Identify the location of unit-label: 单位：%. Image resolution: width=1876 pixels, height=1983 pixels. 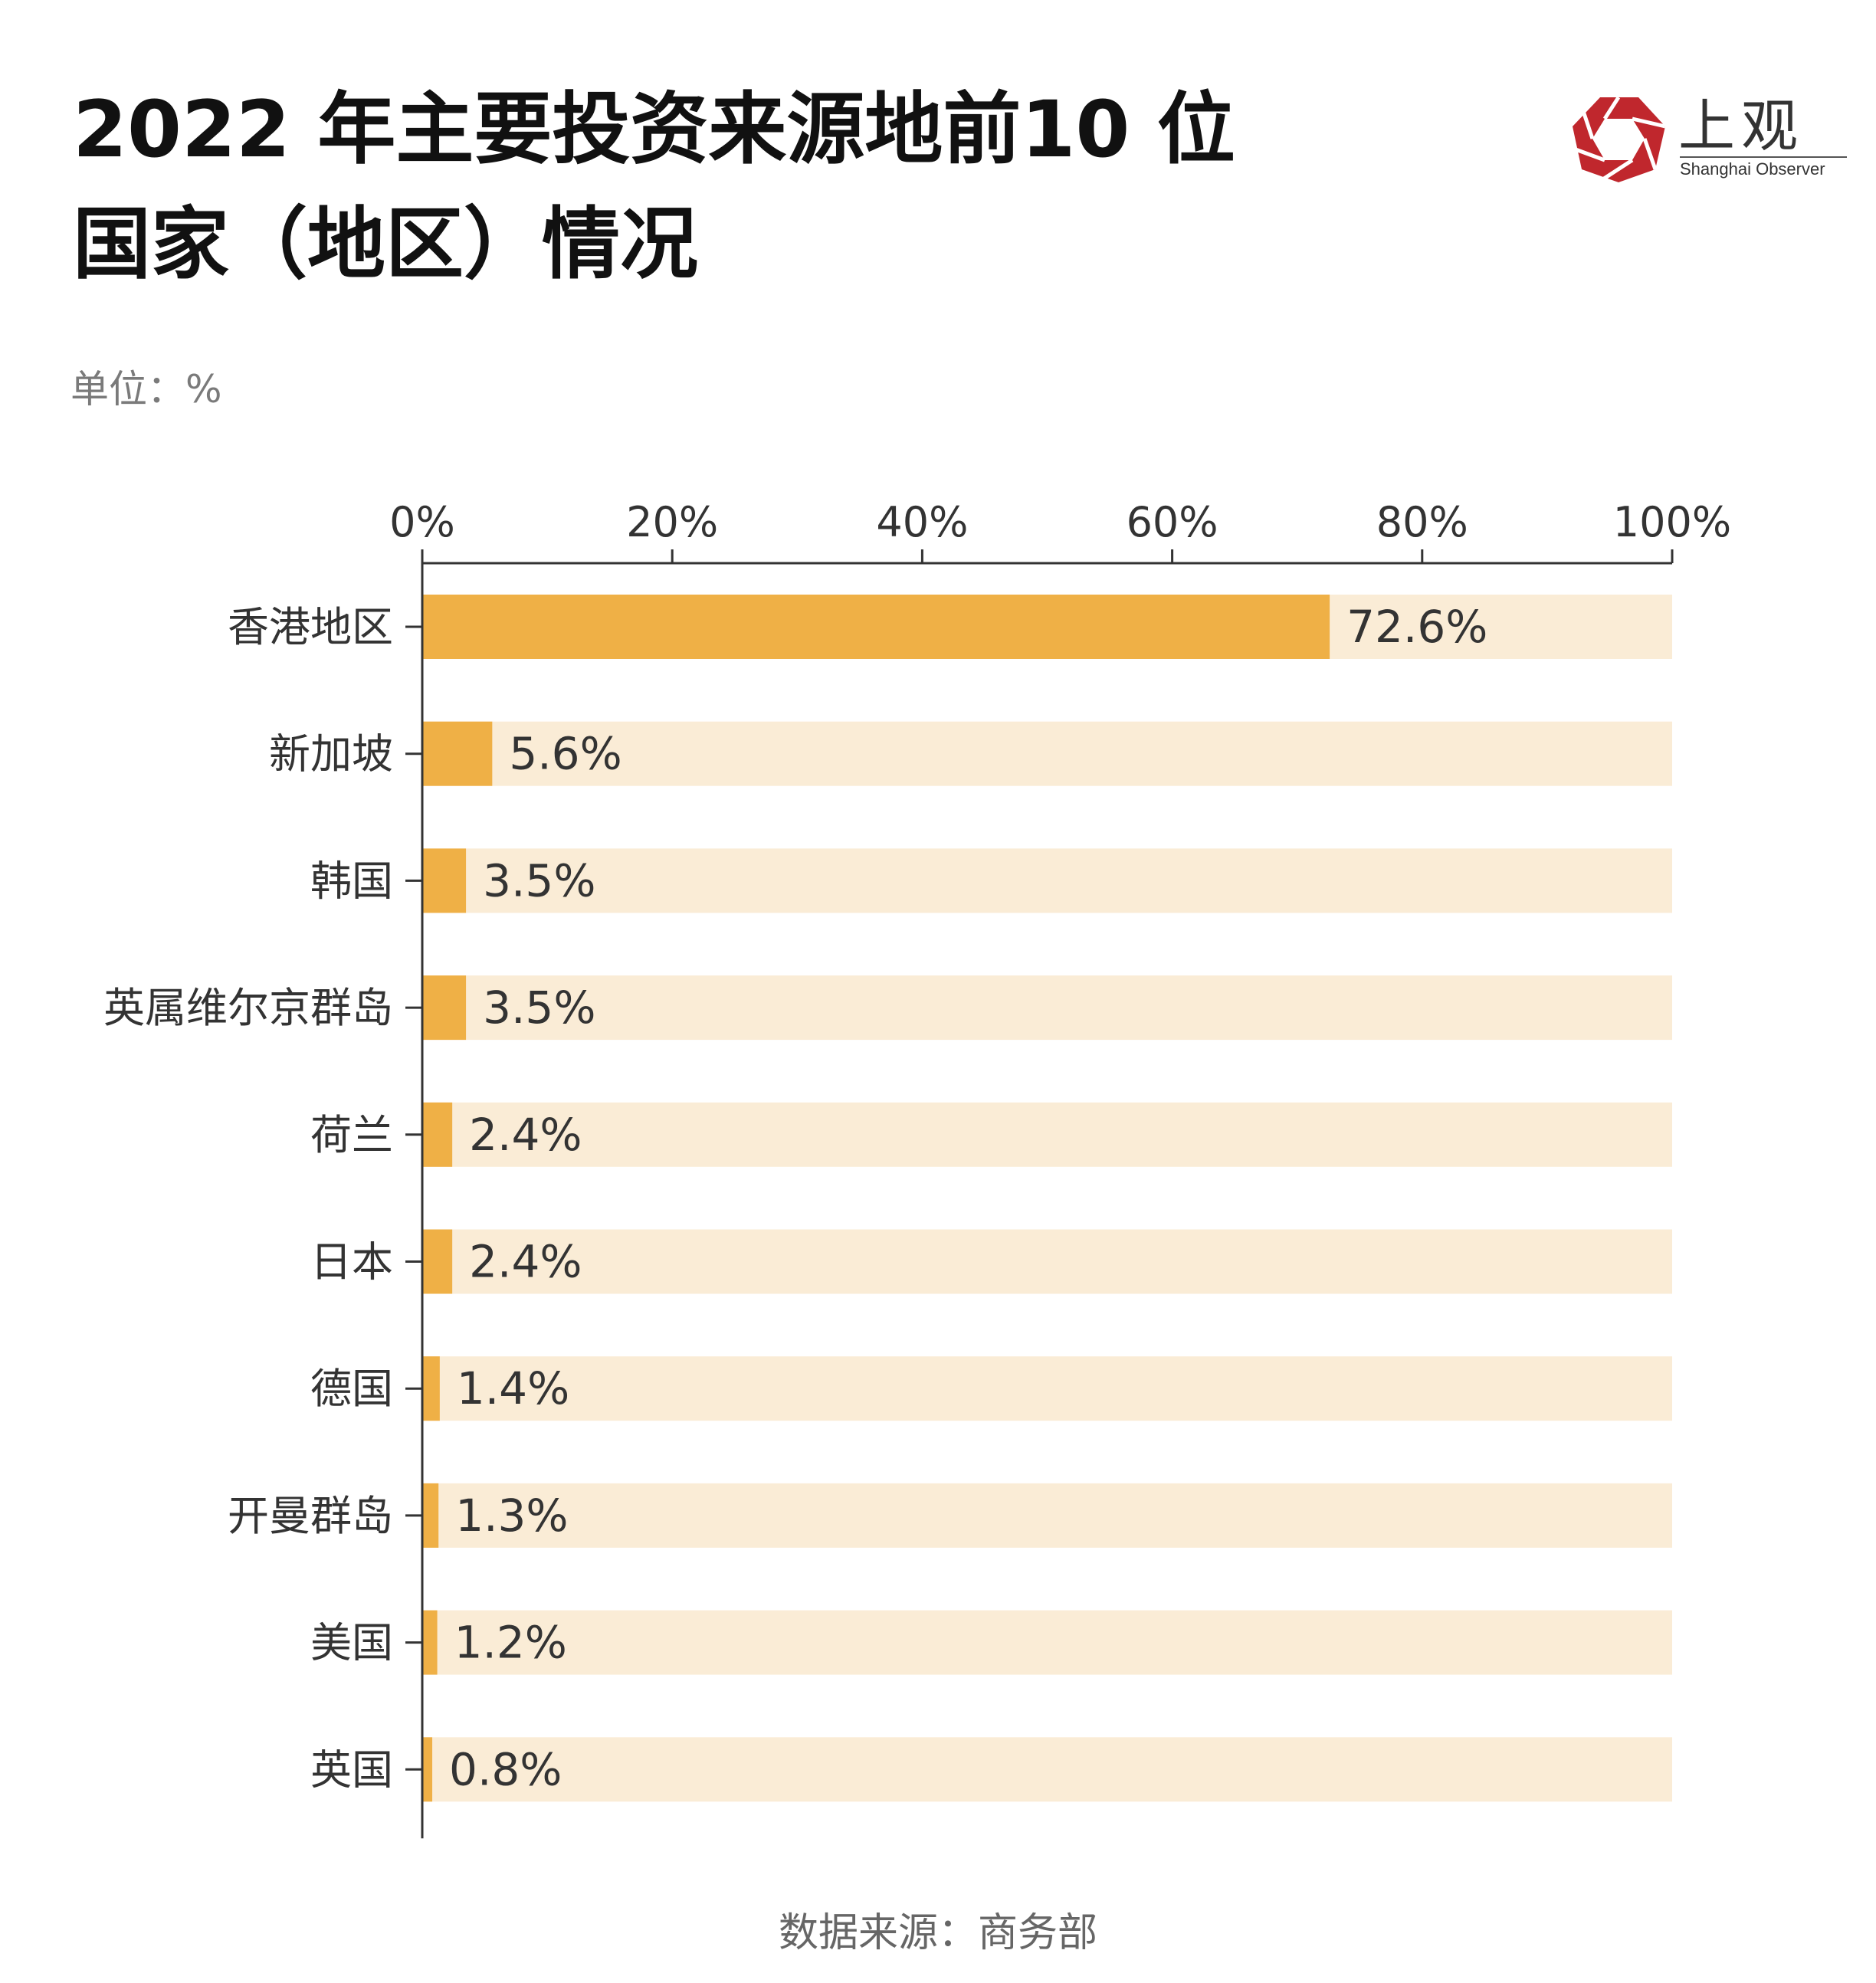
(146, 389).